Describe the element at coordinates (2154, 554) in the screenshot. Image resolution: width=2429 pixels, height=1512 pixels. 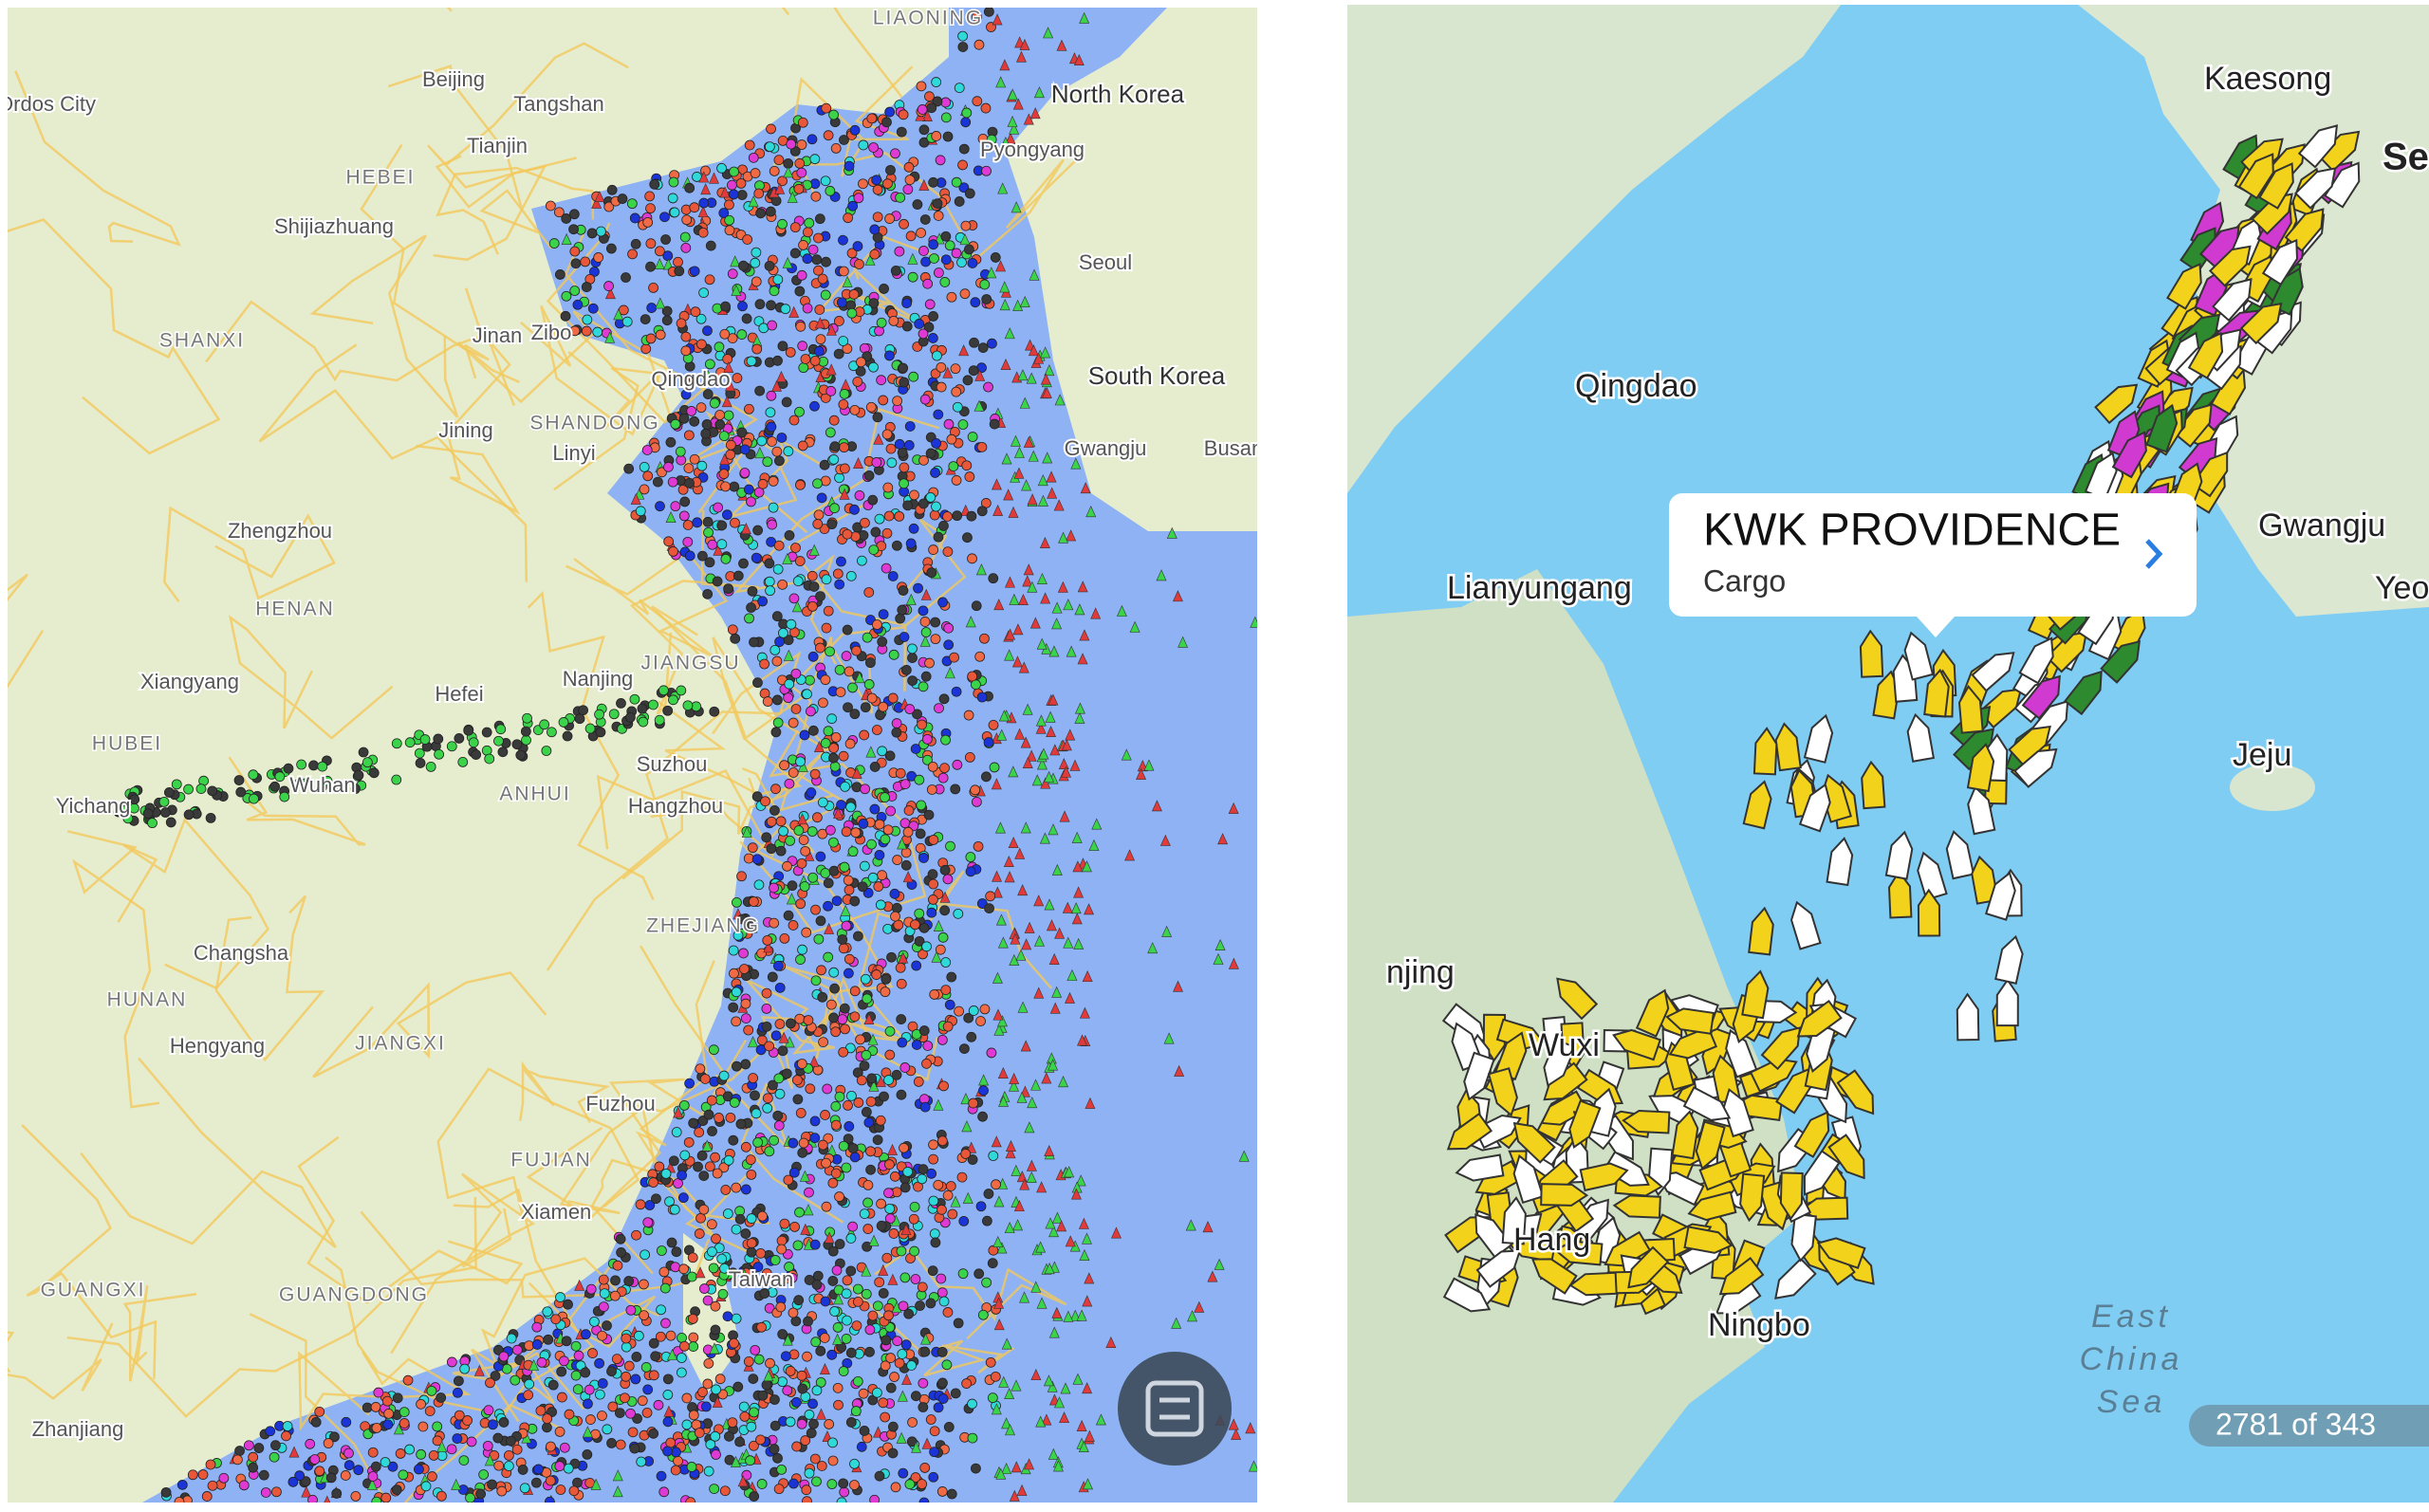
I see `popup-chevron` at that location.